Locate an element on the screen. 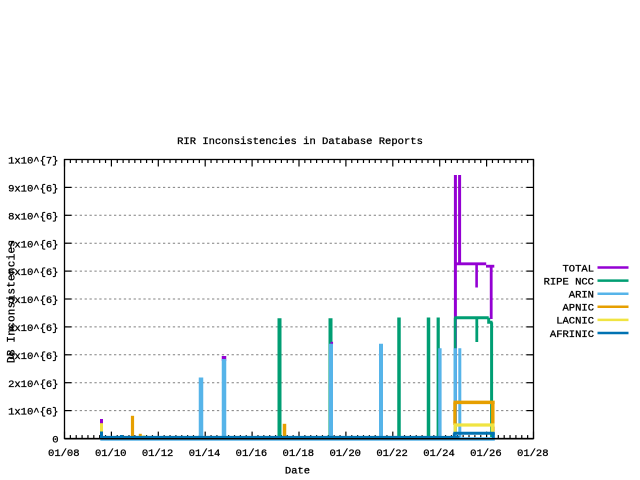 Image resolution: width=640 pixels, height=480 pixels. svg-text: 01/08 is located at coordinates (64, 454).